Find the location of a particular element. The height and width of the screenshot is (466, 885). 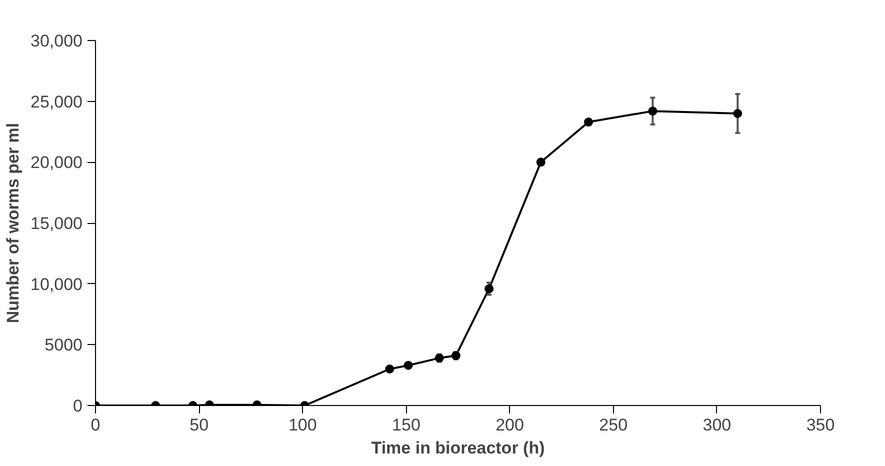

x-tick-label: 200 is located at coordinates (510, 425).